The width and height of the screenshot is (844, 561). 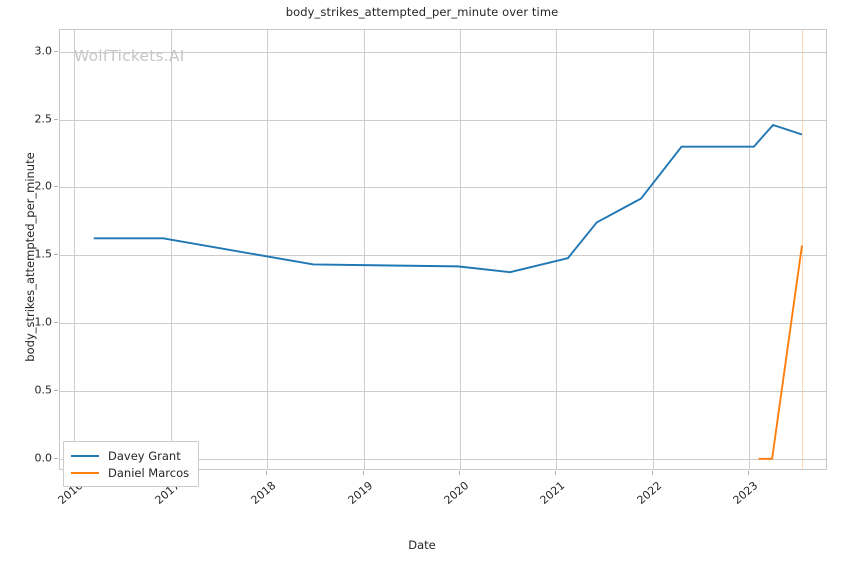 I want to click on x-tick-label: 2019, so click(x=360, y=493).